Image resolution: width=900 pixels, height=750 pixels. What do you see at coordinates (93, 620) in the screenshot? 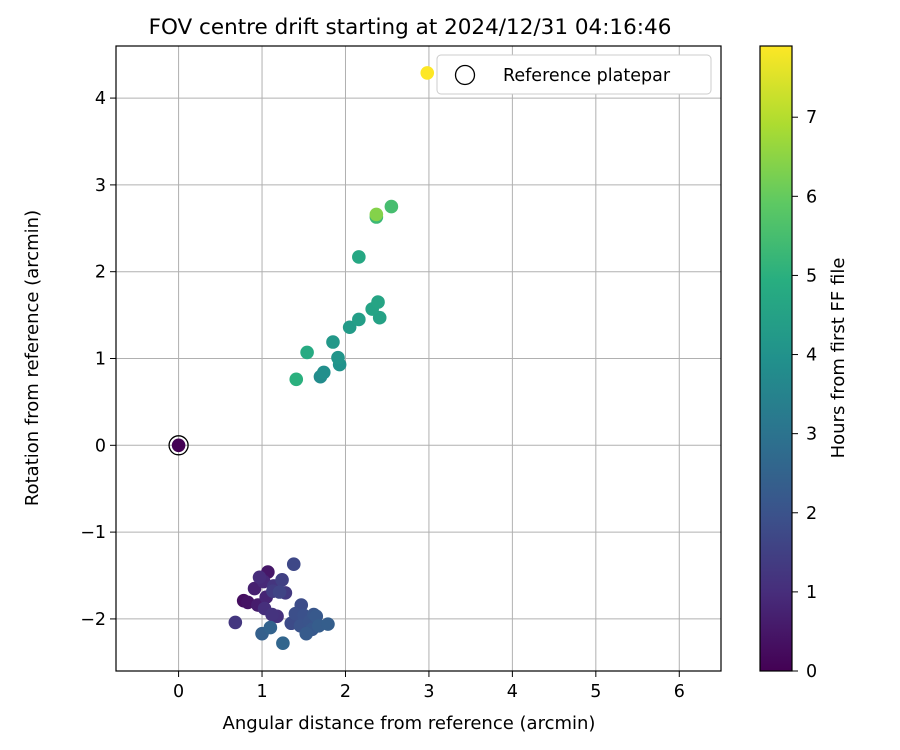
I see `y-tick-label: −2` at bounding box center [93, 620].